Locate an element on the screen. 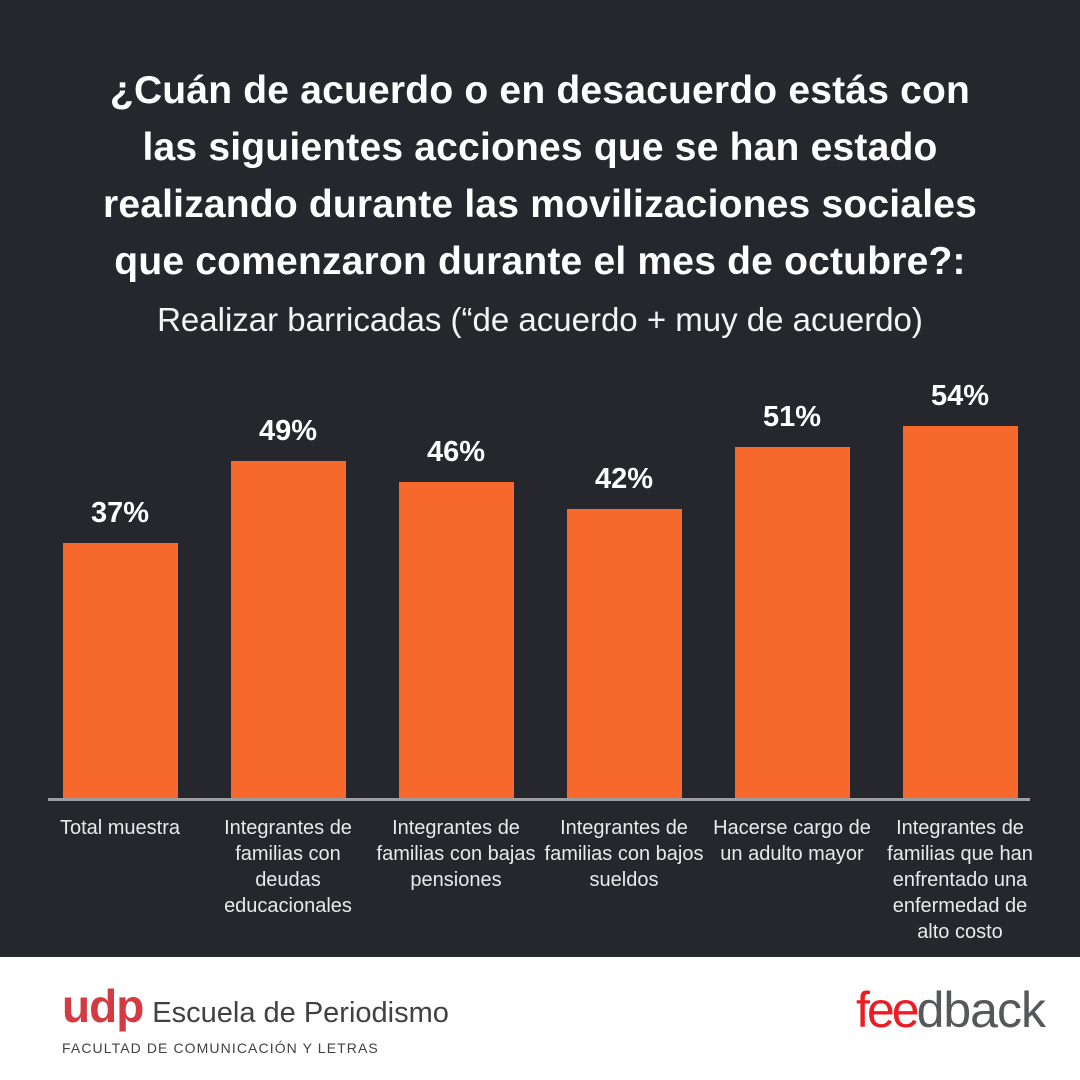 The image size is (1080, 1080). bar-value-label: 51% is located at coordinates (792, 417).